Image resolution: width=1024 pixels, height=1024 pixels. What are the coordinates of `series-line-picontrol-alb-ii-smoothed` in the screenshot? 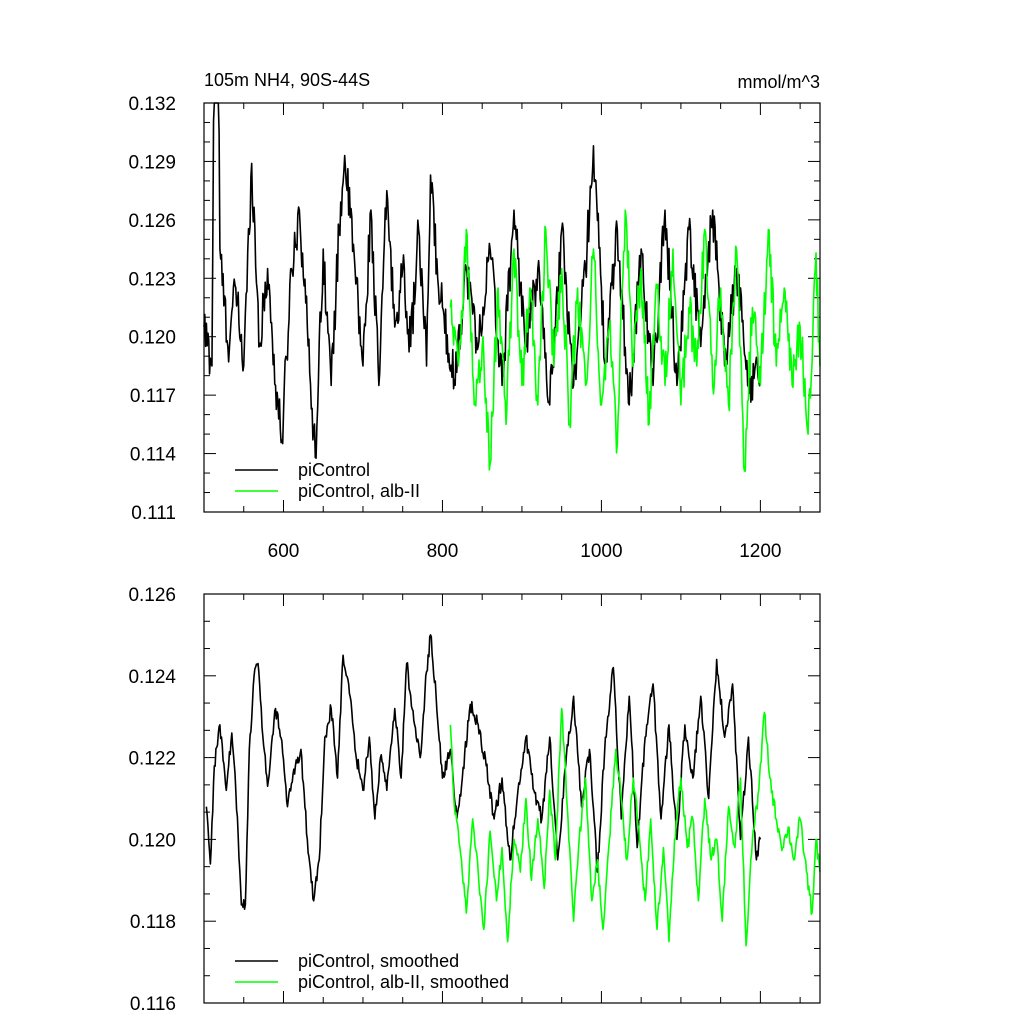 It's located at (635, 827).